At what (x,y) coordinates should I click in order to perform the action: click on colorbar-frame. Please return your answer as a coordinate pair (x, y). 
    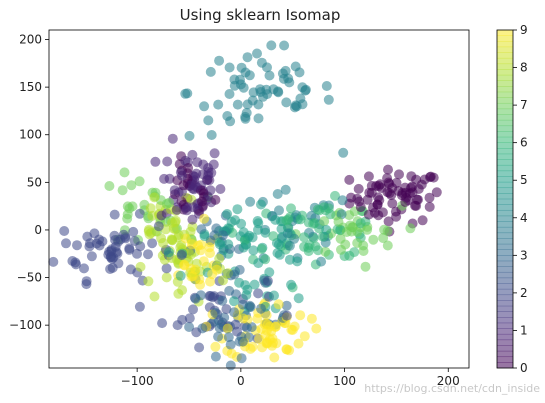
    Looking at the image, I should click on (505, 199).